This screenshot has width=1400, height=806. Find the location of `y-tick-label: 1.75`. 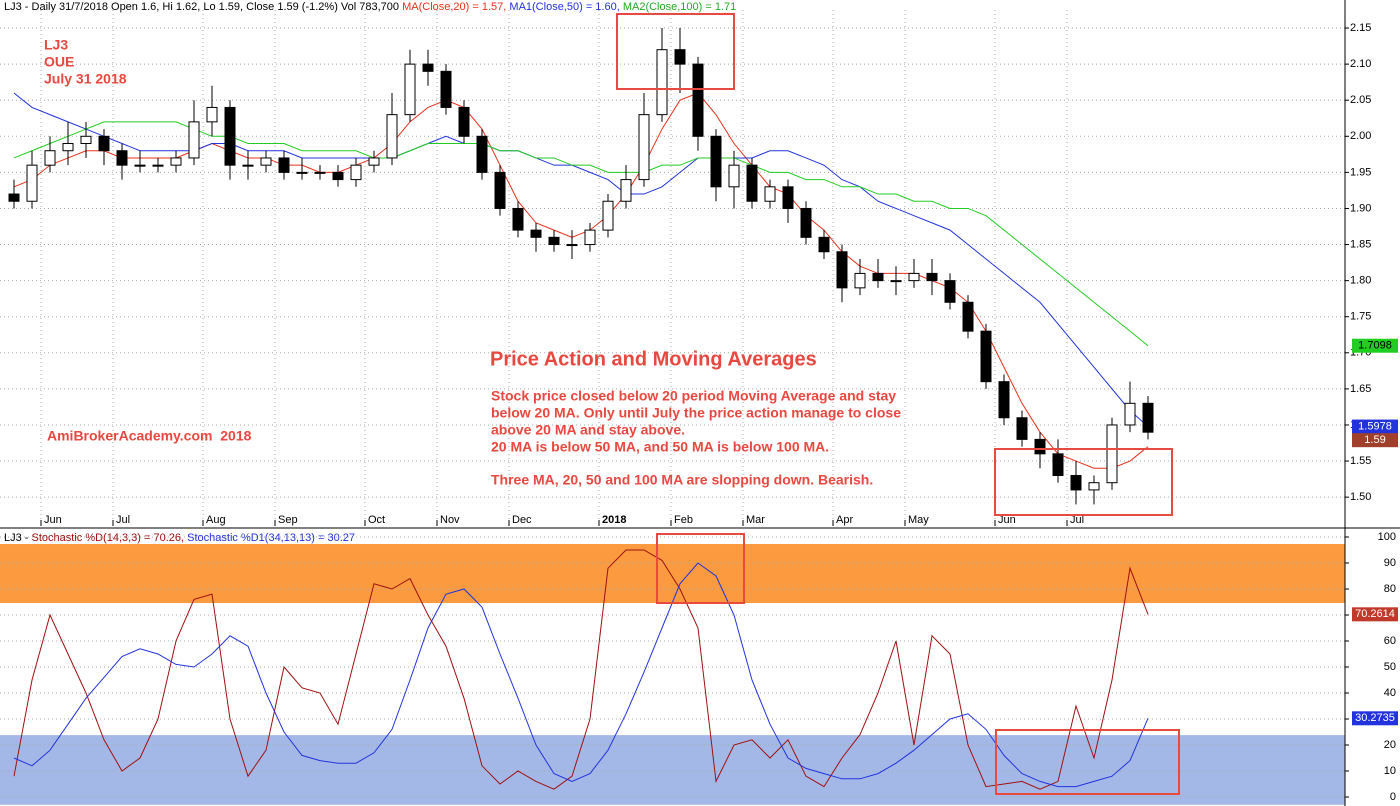

y-tick-label: 1.75 is located at coordinates (1360, 317).